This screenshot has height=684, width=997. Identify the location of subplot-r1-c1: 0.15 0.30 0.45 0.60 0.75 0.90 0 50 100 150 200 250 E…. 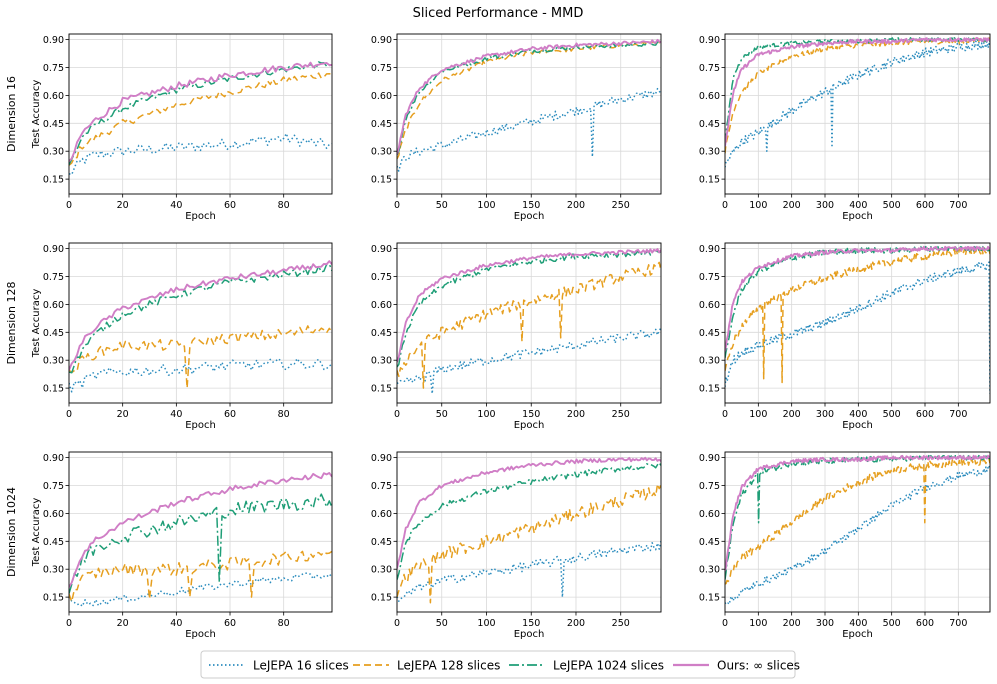
(516, 336).